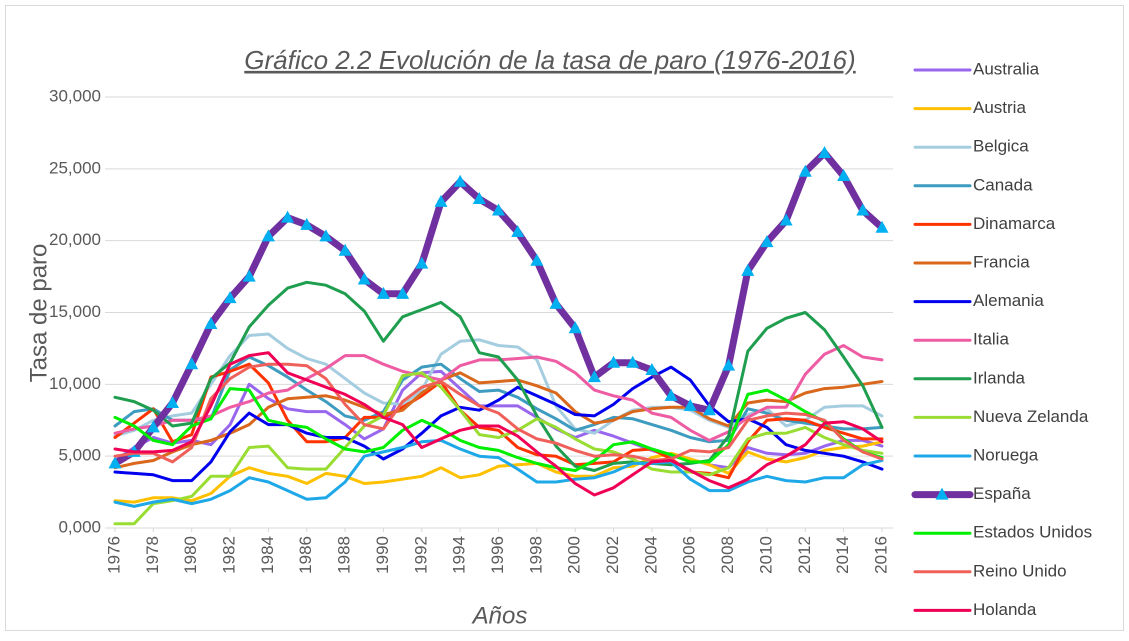 This screenshot has height=641, width=1129. I want to click on legend-item: Nueva Zelanda, so click(1001, 416).